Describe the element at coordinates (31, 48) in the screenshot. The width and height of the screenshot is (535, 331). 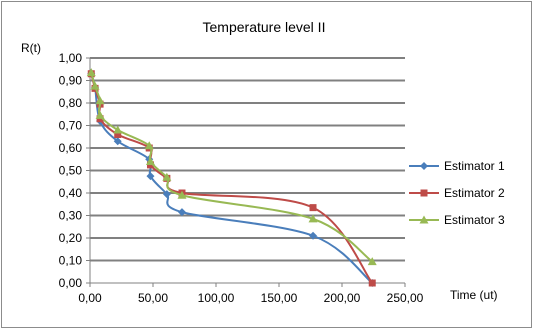
I see `y-axis-label: R(t)` at that location.